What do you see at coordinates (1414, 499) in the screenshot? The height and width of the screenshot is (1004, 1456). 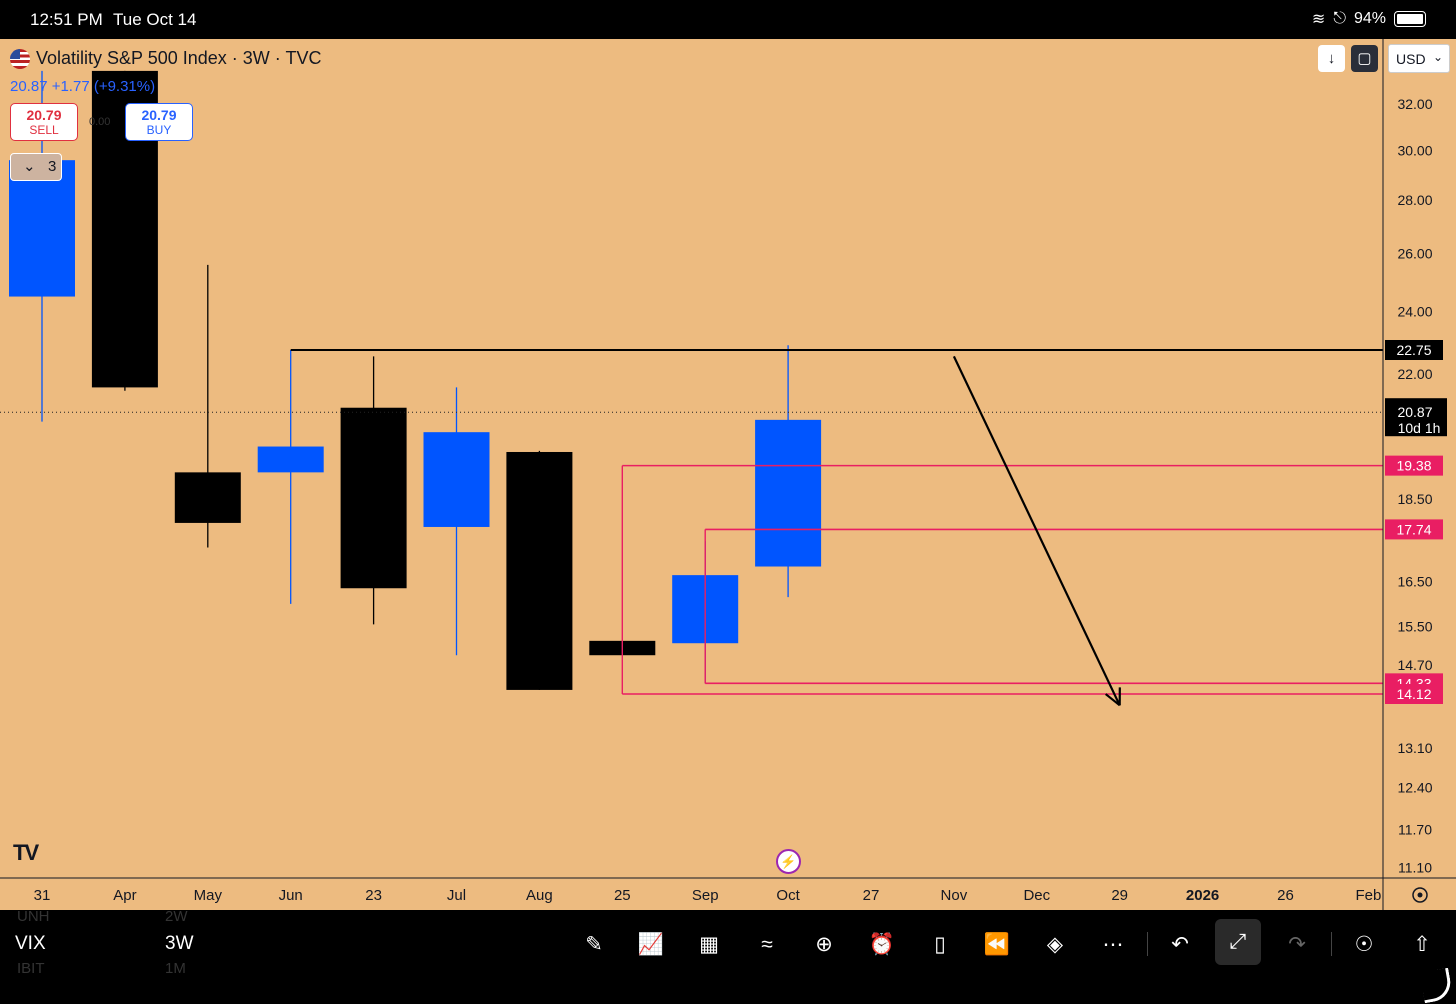 I see `price-tick-label: 18.50` at bounding box center [1414, 499].